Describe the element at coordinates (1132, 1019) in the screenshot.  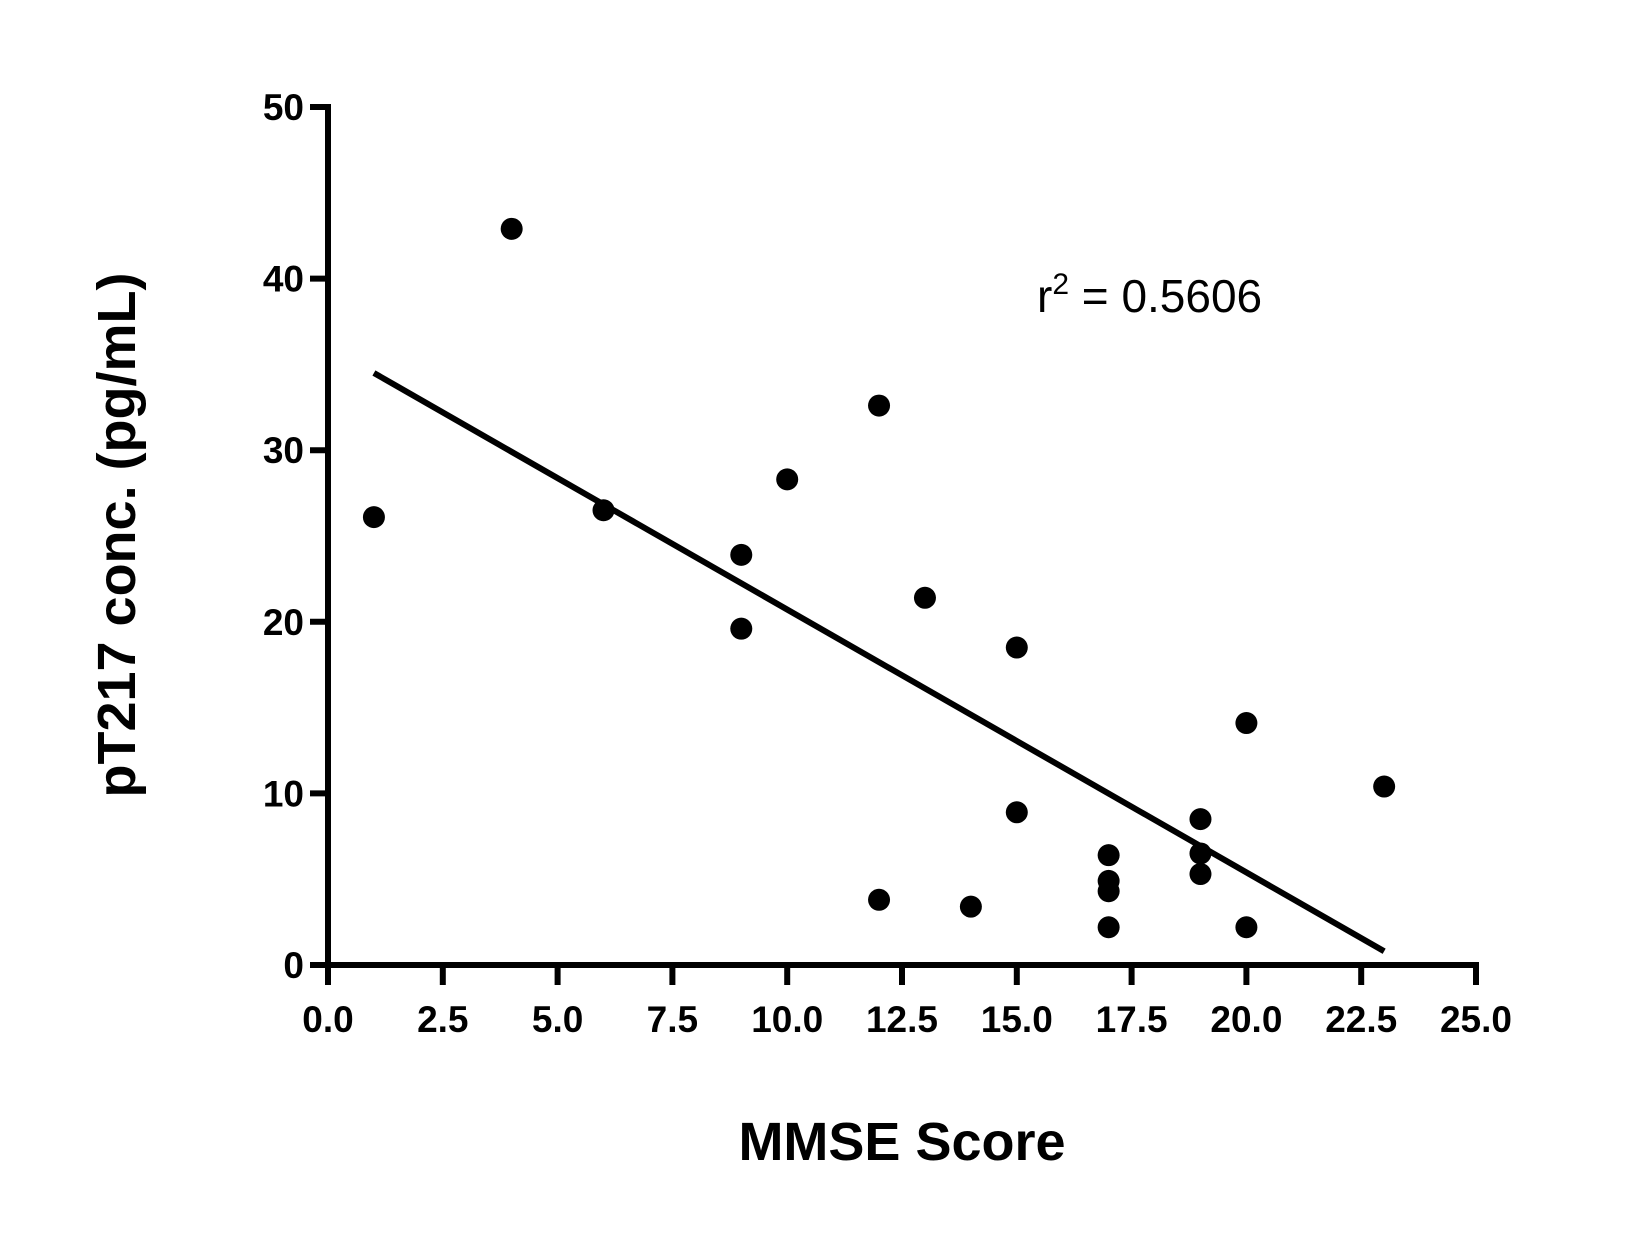
I see `x-tick-label: 17.5` at that location.